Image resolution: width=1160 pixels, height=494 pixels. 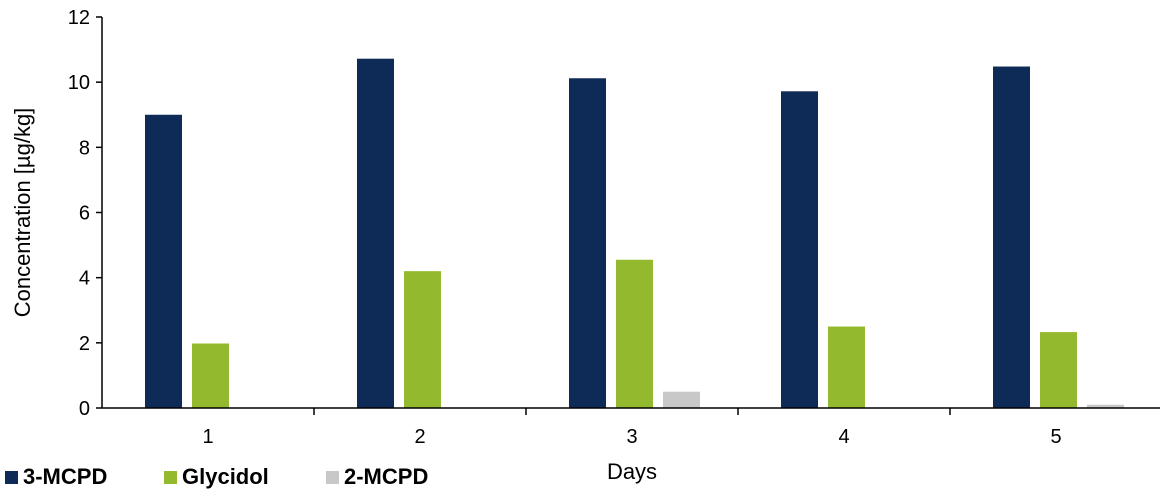 I want to click on y-tick-label: 8, so click(x=84, y=148).